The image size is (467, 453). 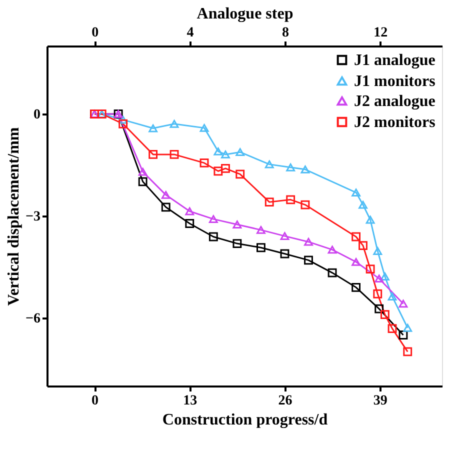 What do you see at coordinates (190, 33) in the screenshot?
I see `x2-tick-label: 4` at bounding box center [190, 33].